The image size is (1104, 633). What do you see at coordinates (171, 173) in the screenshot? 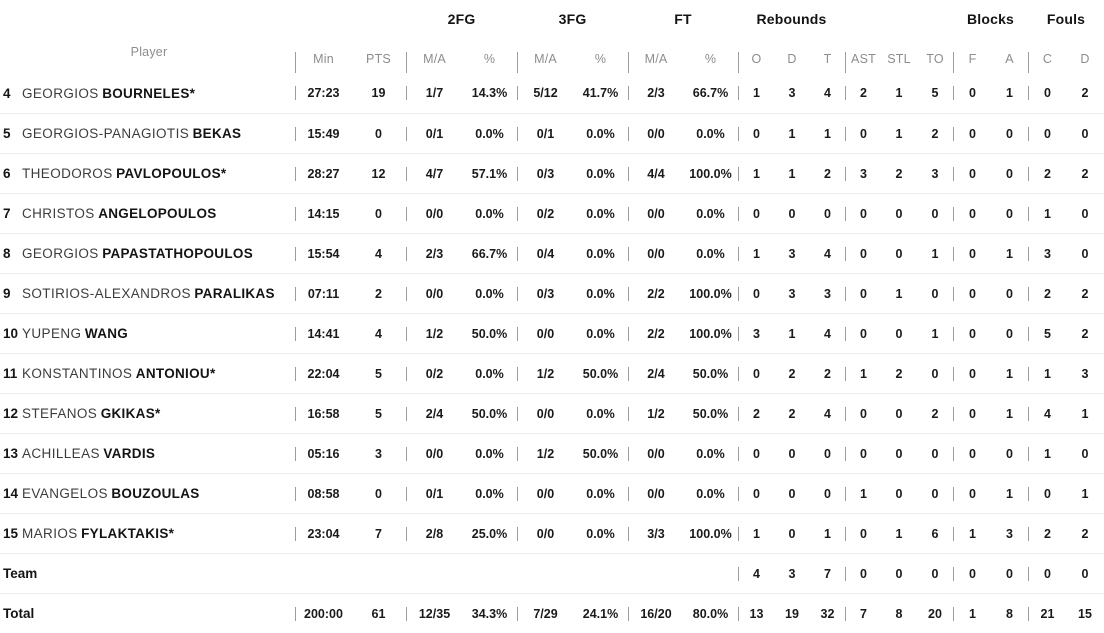
I see `player-last-name: PAVLOPOULOS*` at bounding box center [171, 173].